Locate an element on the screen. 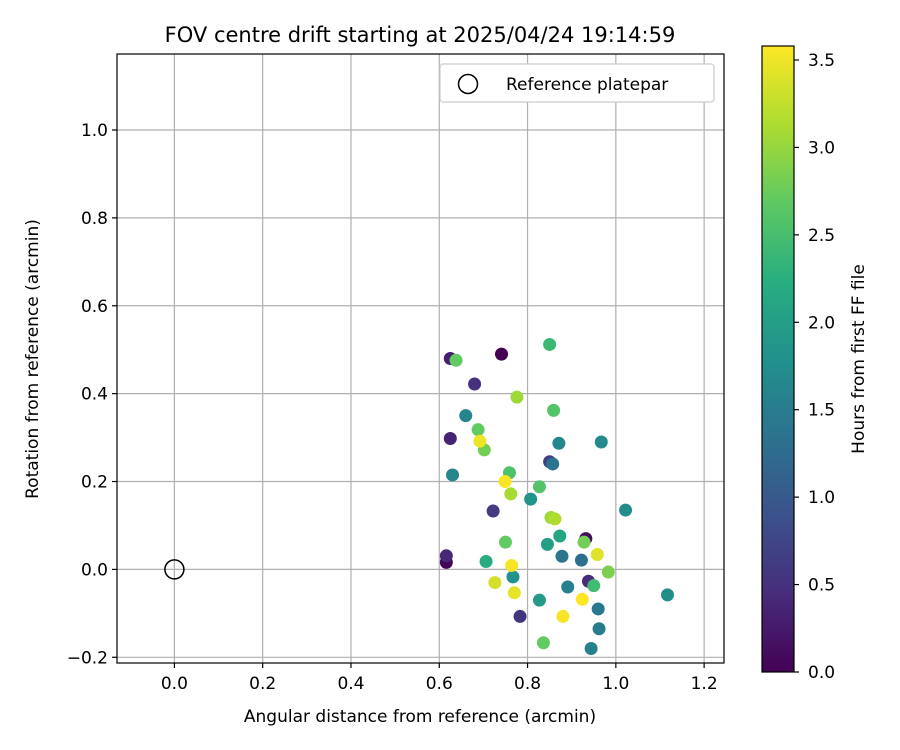 Image resolution: width=900 pixels, height=750 pixels. colorbar-tick-label: 0.5 is located at coordinates (821, 586).